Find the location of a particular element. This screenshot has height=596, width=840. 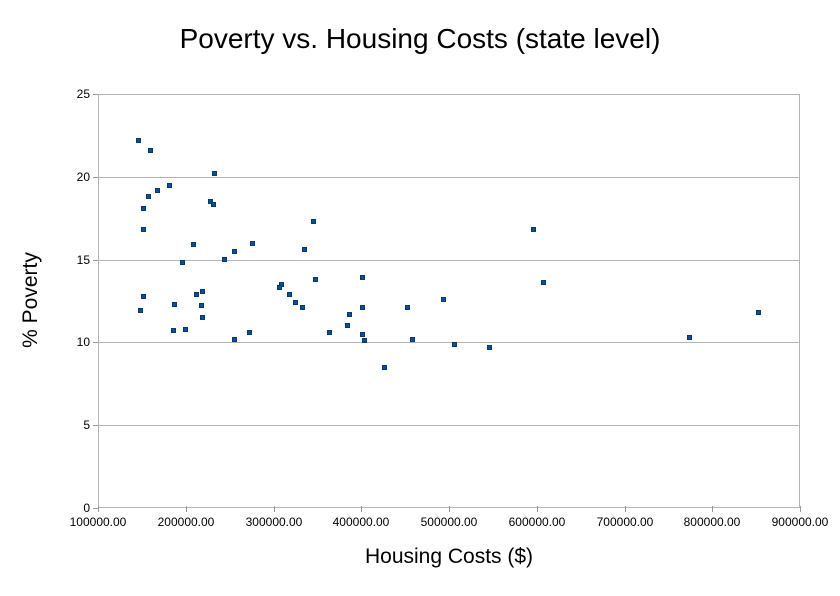

y-axis-tick-label: 20 is located at coordinates (83, 177).